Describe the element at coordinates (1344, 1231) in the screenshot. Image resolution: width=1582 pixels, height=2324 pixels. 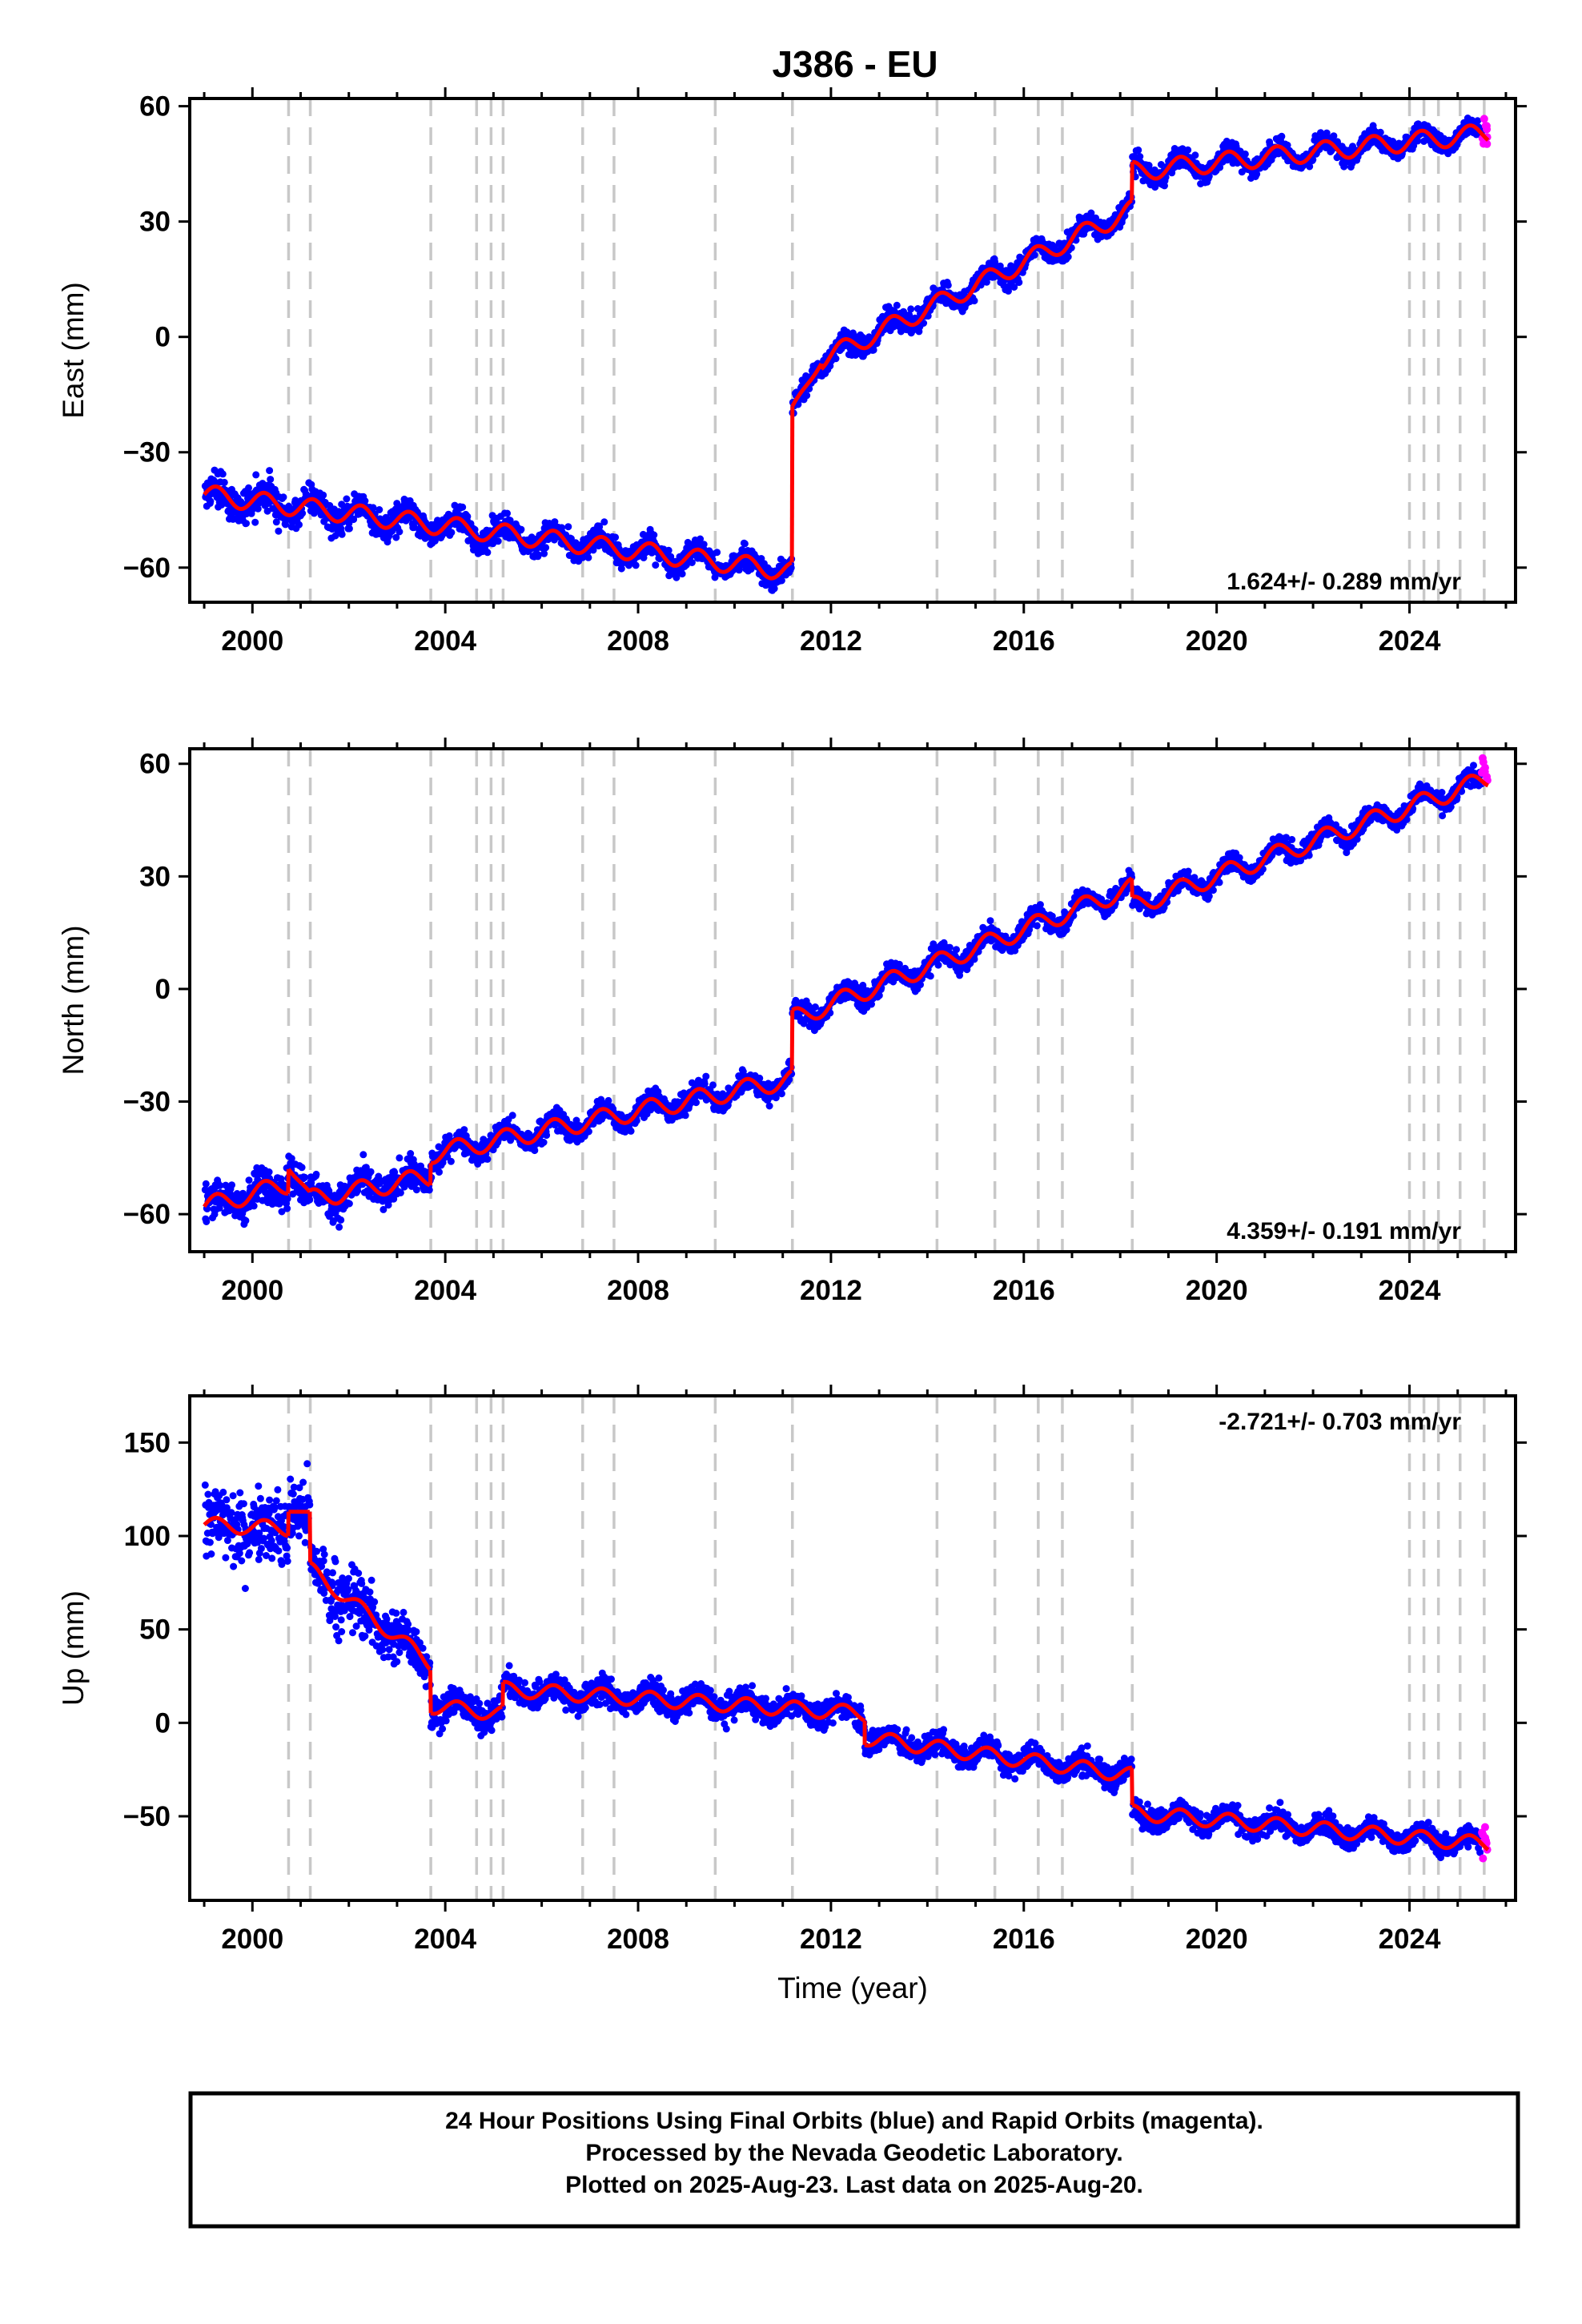
I see `velocity-rate-label: 4.359+/- 0.191 mm/yr` at that location.